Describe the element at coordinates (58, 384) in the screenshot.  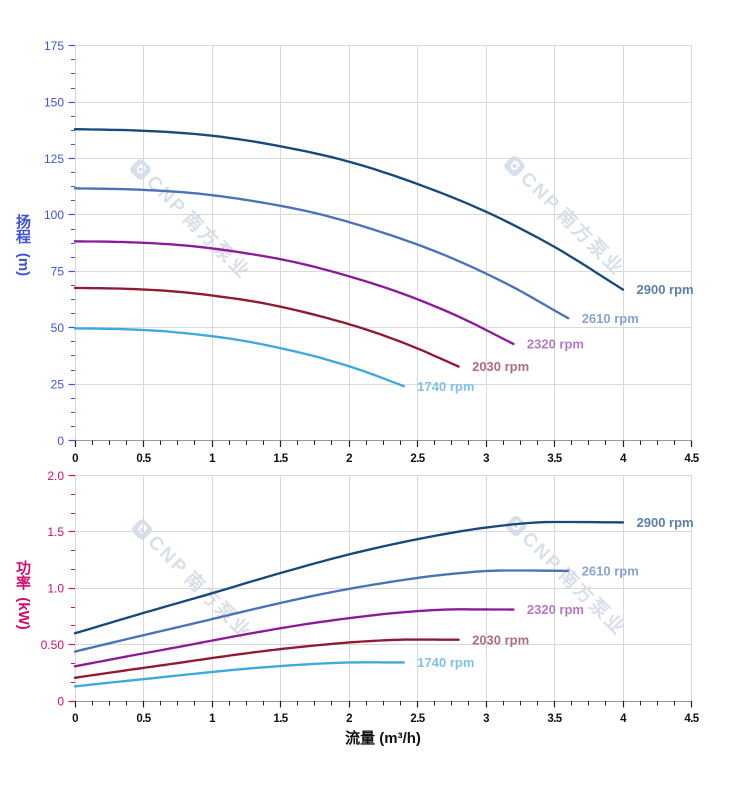
I see `svg-text: 25` at that location.